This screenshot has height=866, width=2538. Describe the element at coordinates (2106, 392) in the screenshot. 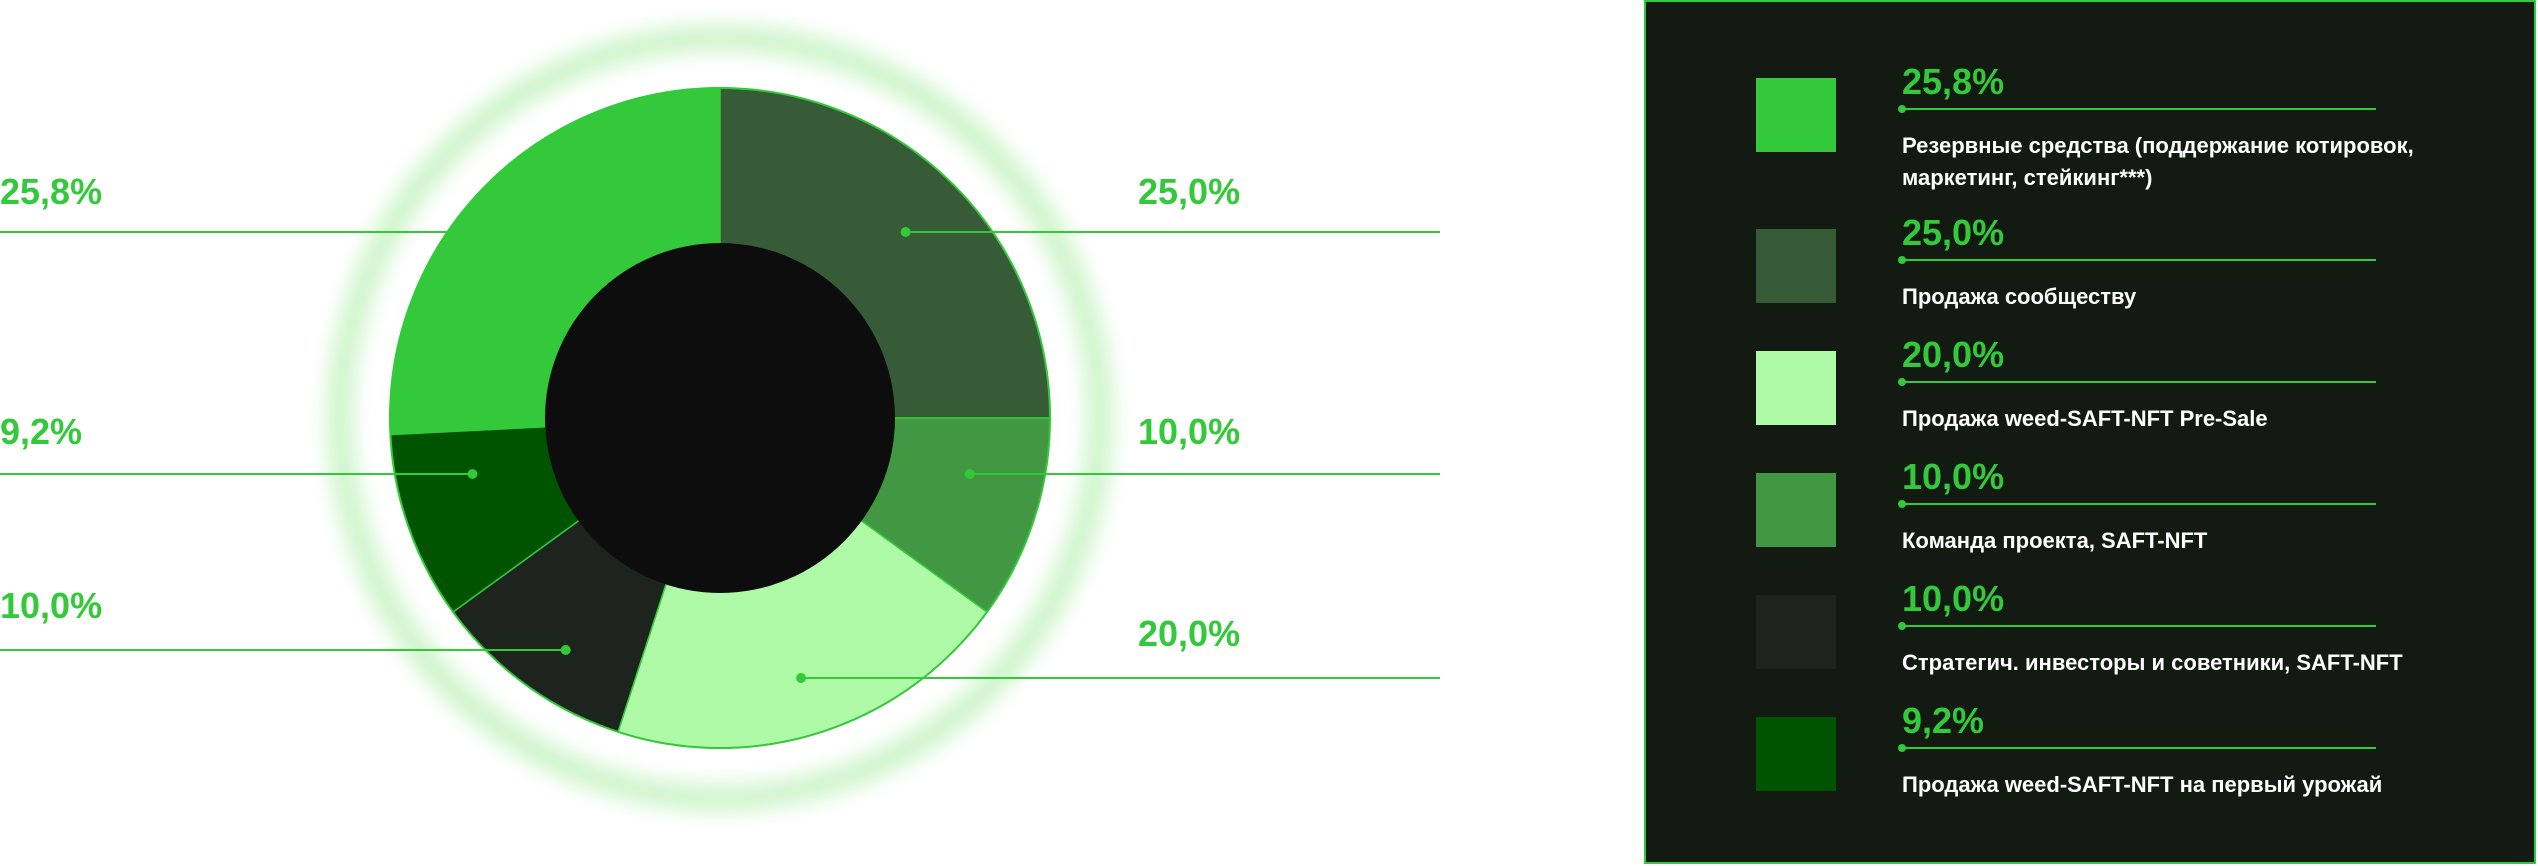

I see `legend-item-presale: 20,0% Продажа weed-SAFT-NFT Pre-Sale` at that location.